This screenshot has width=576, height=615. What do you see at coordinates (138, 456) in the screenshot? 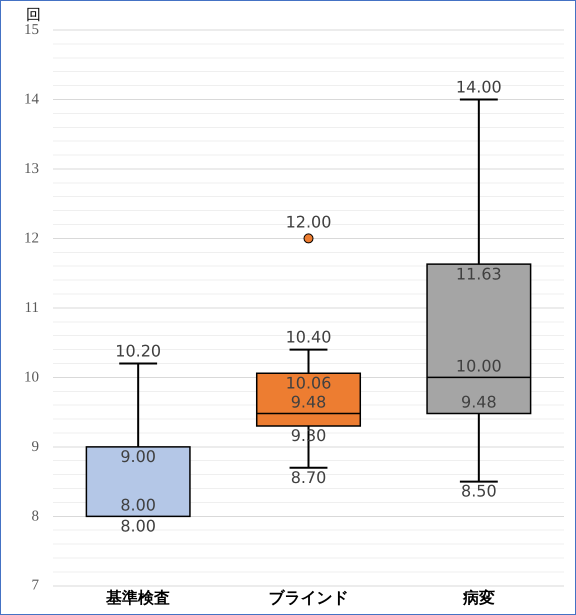
I see `annotation: 9.00` at bounding box center [138, 456].